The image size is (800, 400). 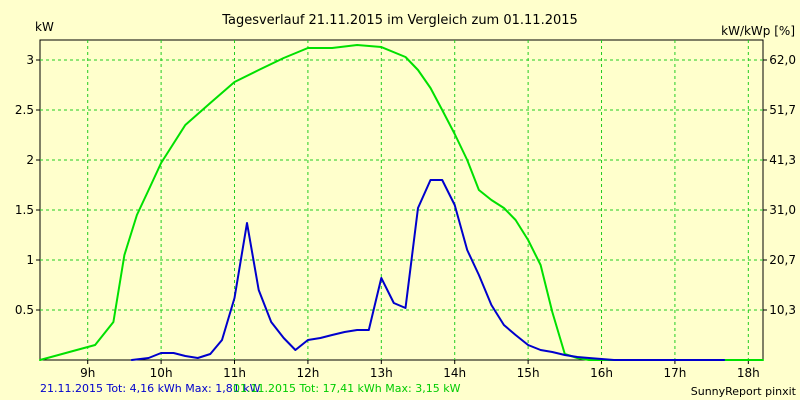 What do you see at coordinates (30, 60) in the screenshot?
I see `y-tick-label: 3` at bounding box center [30, 60].